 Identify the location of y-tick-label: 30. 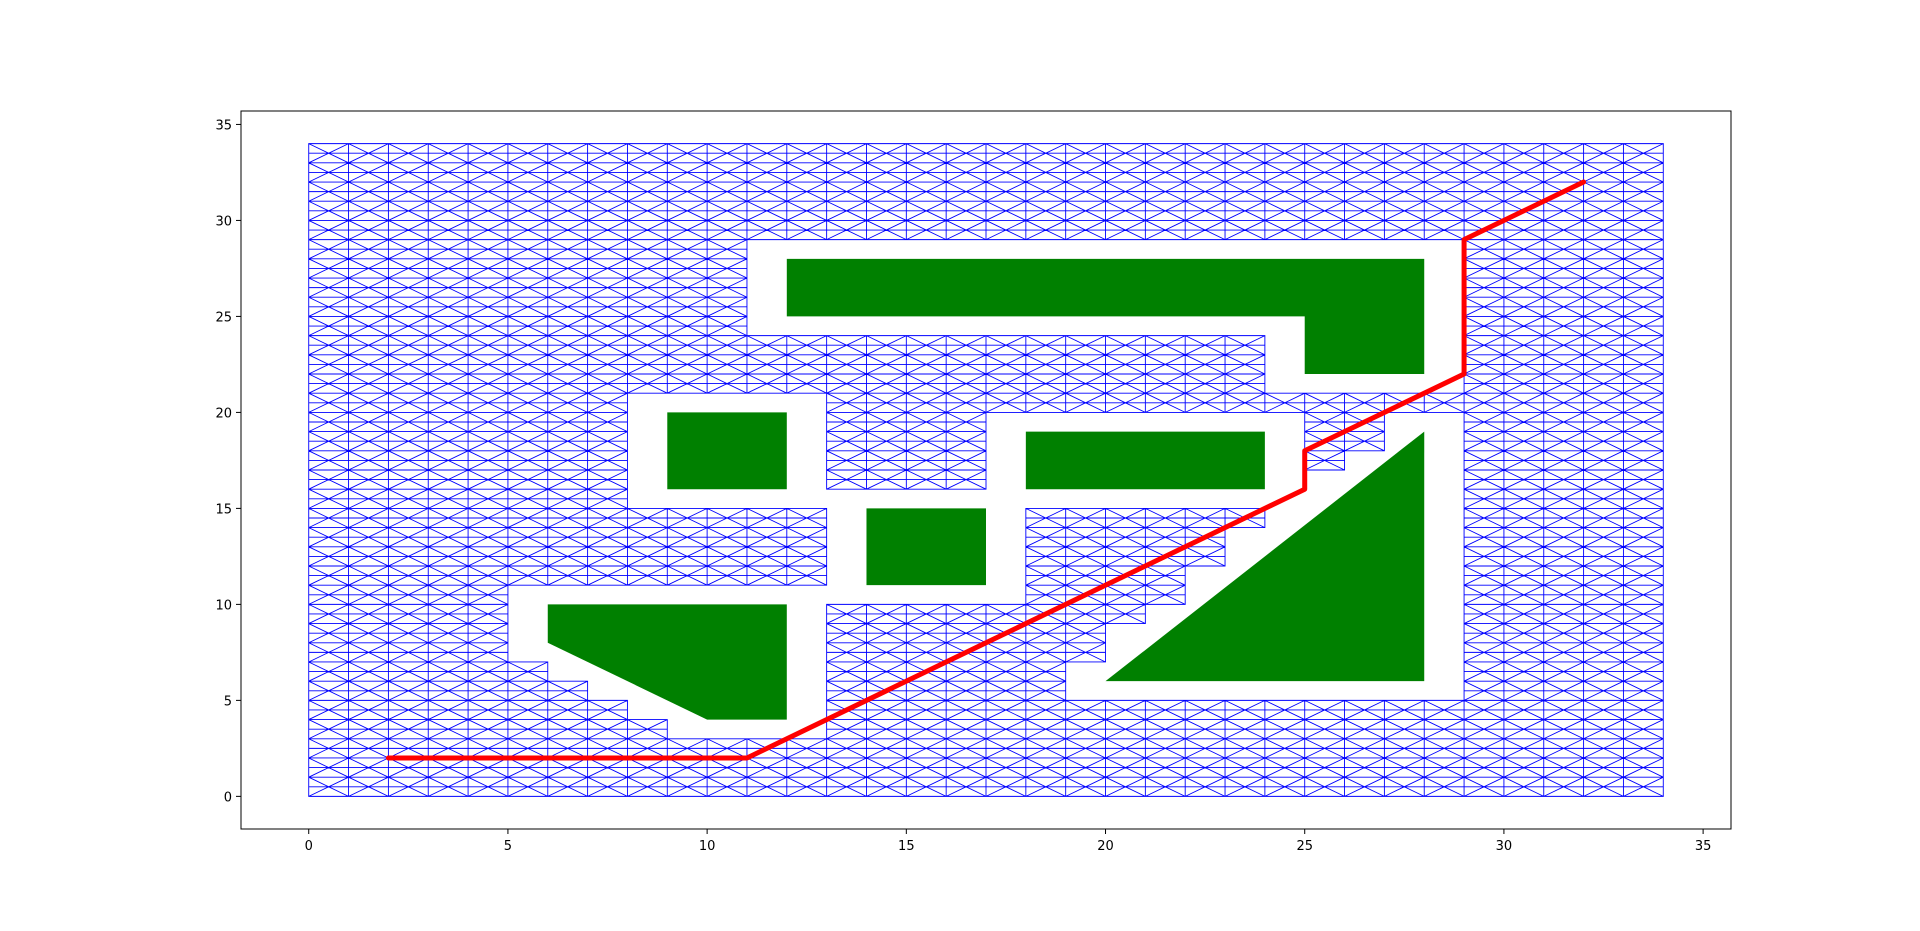
(223, 221).